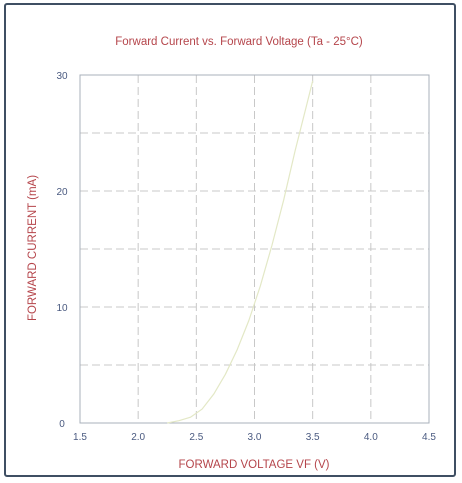  Describe the element at coordinates (196, 437) in the screenshot. I see `x-tick-label: 2.5` at that location.